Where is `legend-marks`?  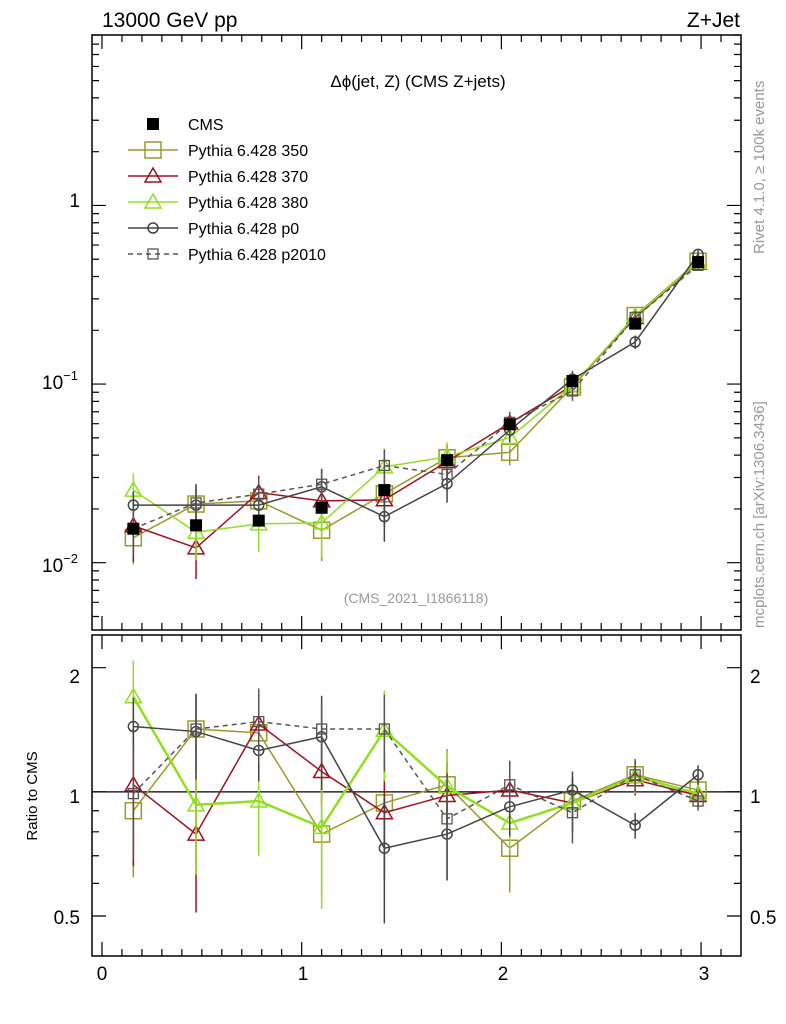 legend-marks is located at coordinates (153, 189).